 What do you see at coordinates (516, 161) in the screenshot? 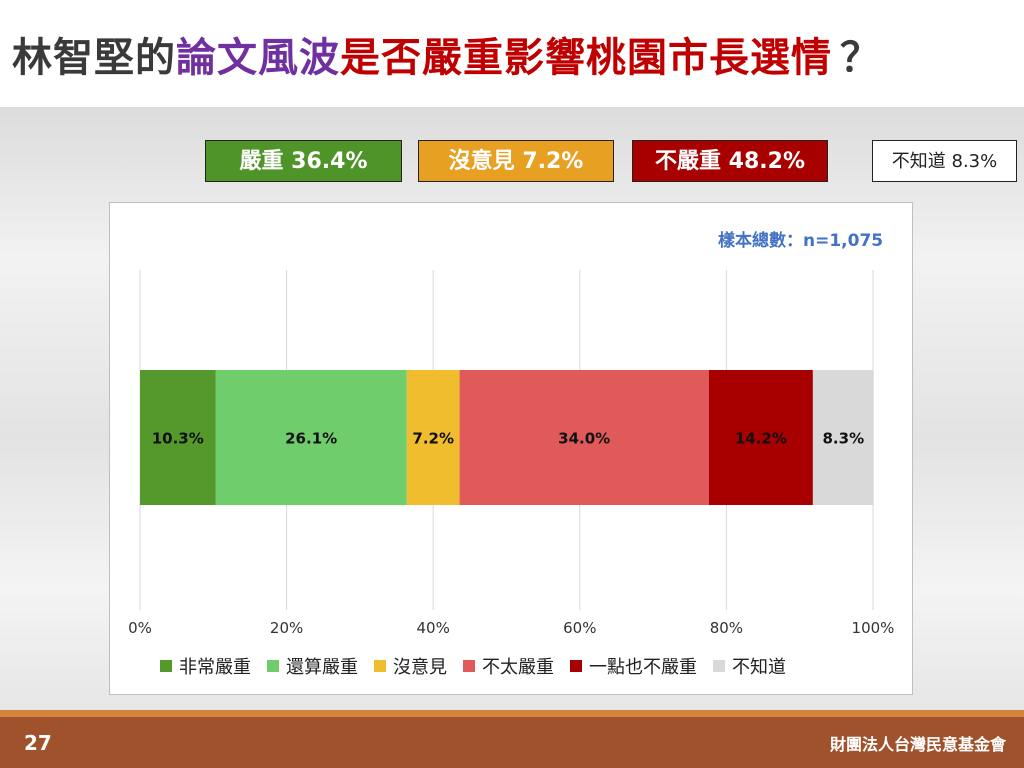
I see `summary-neutral-box: 沒意見 7.2%` at bounding box center [516, 161].